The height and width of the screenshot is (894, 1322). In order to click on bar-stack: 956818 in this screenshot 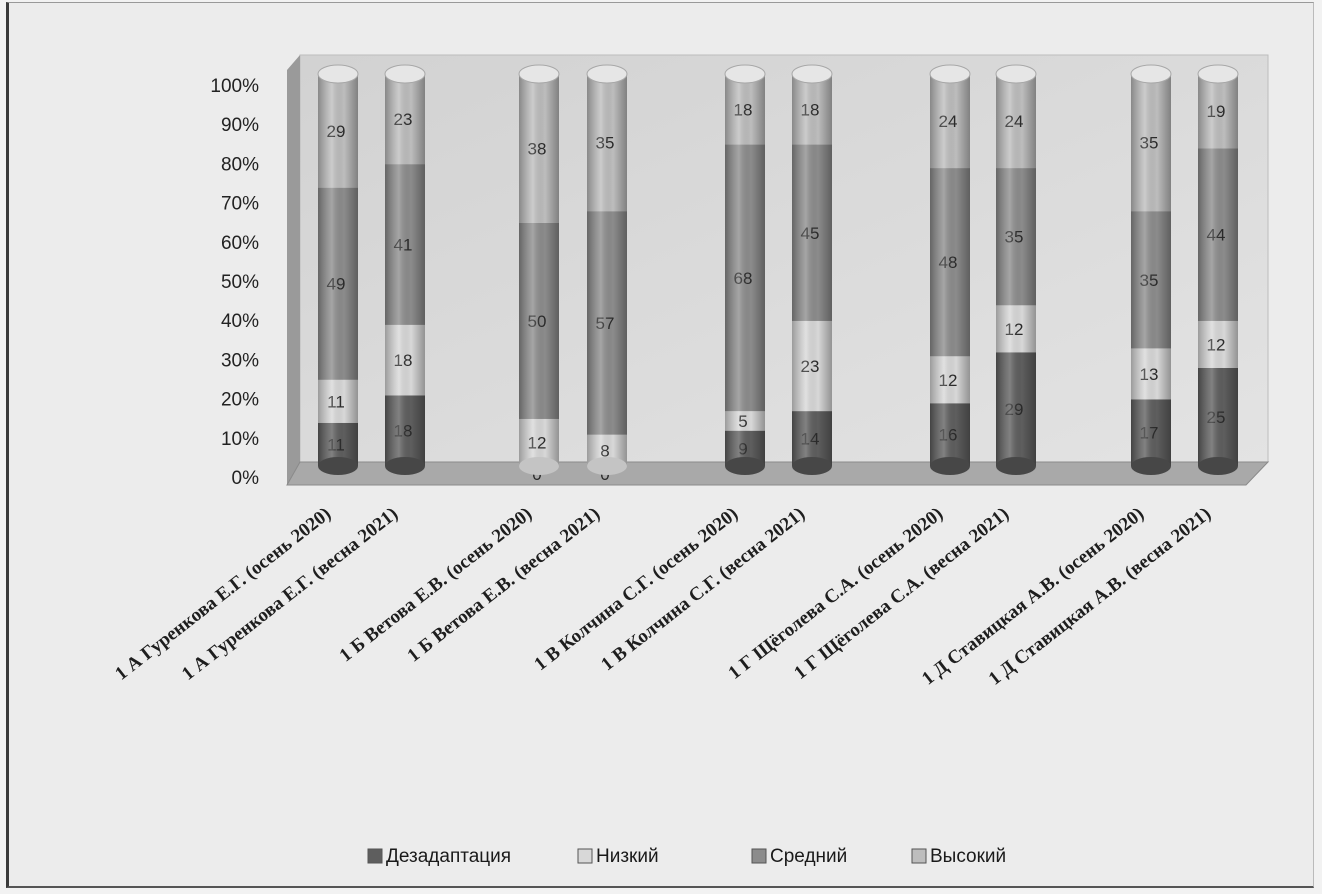, I will do `click(745, 269)`.